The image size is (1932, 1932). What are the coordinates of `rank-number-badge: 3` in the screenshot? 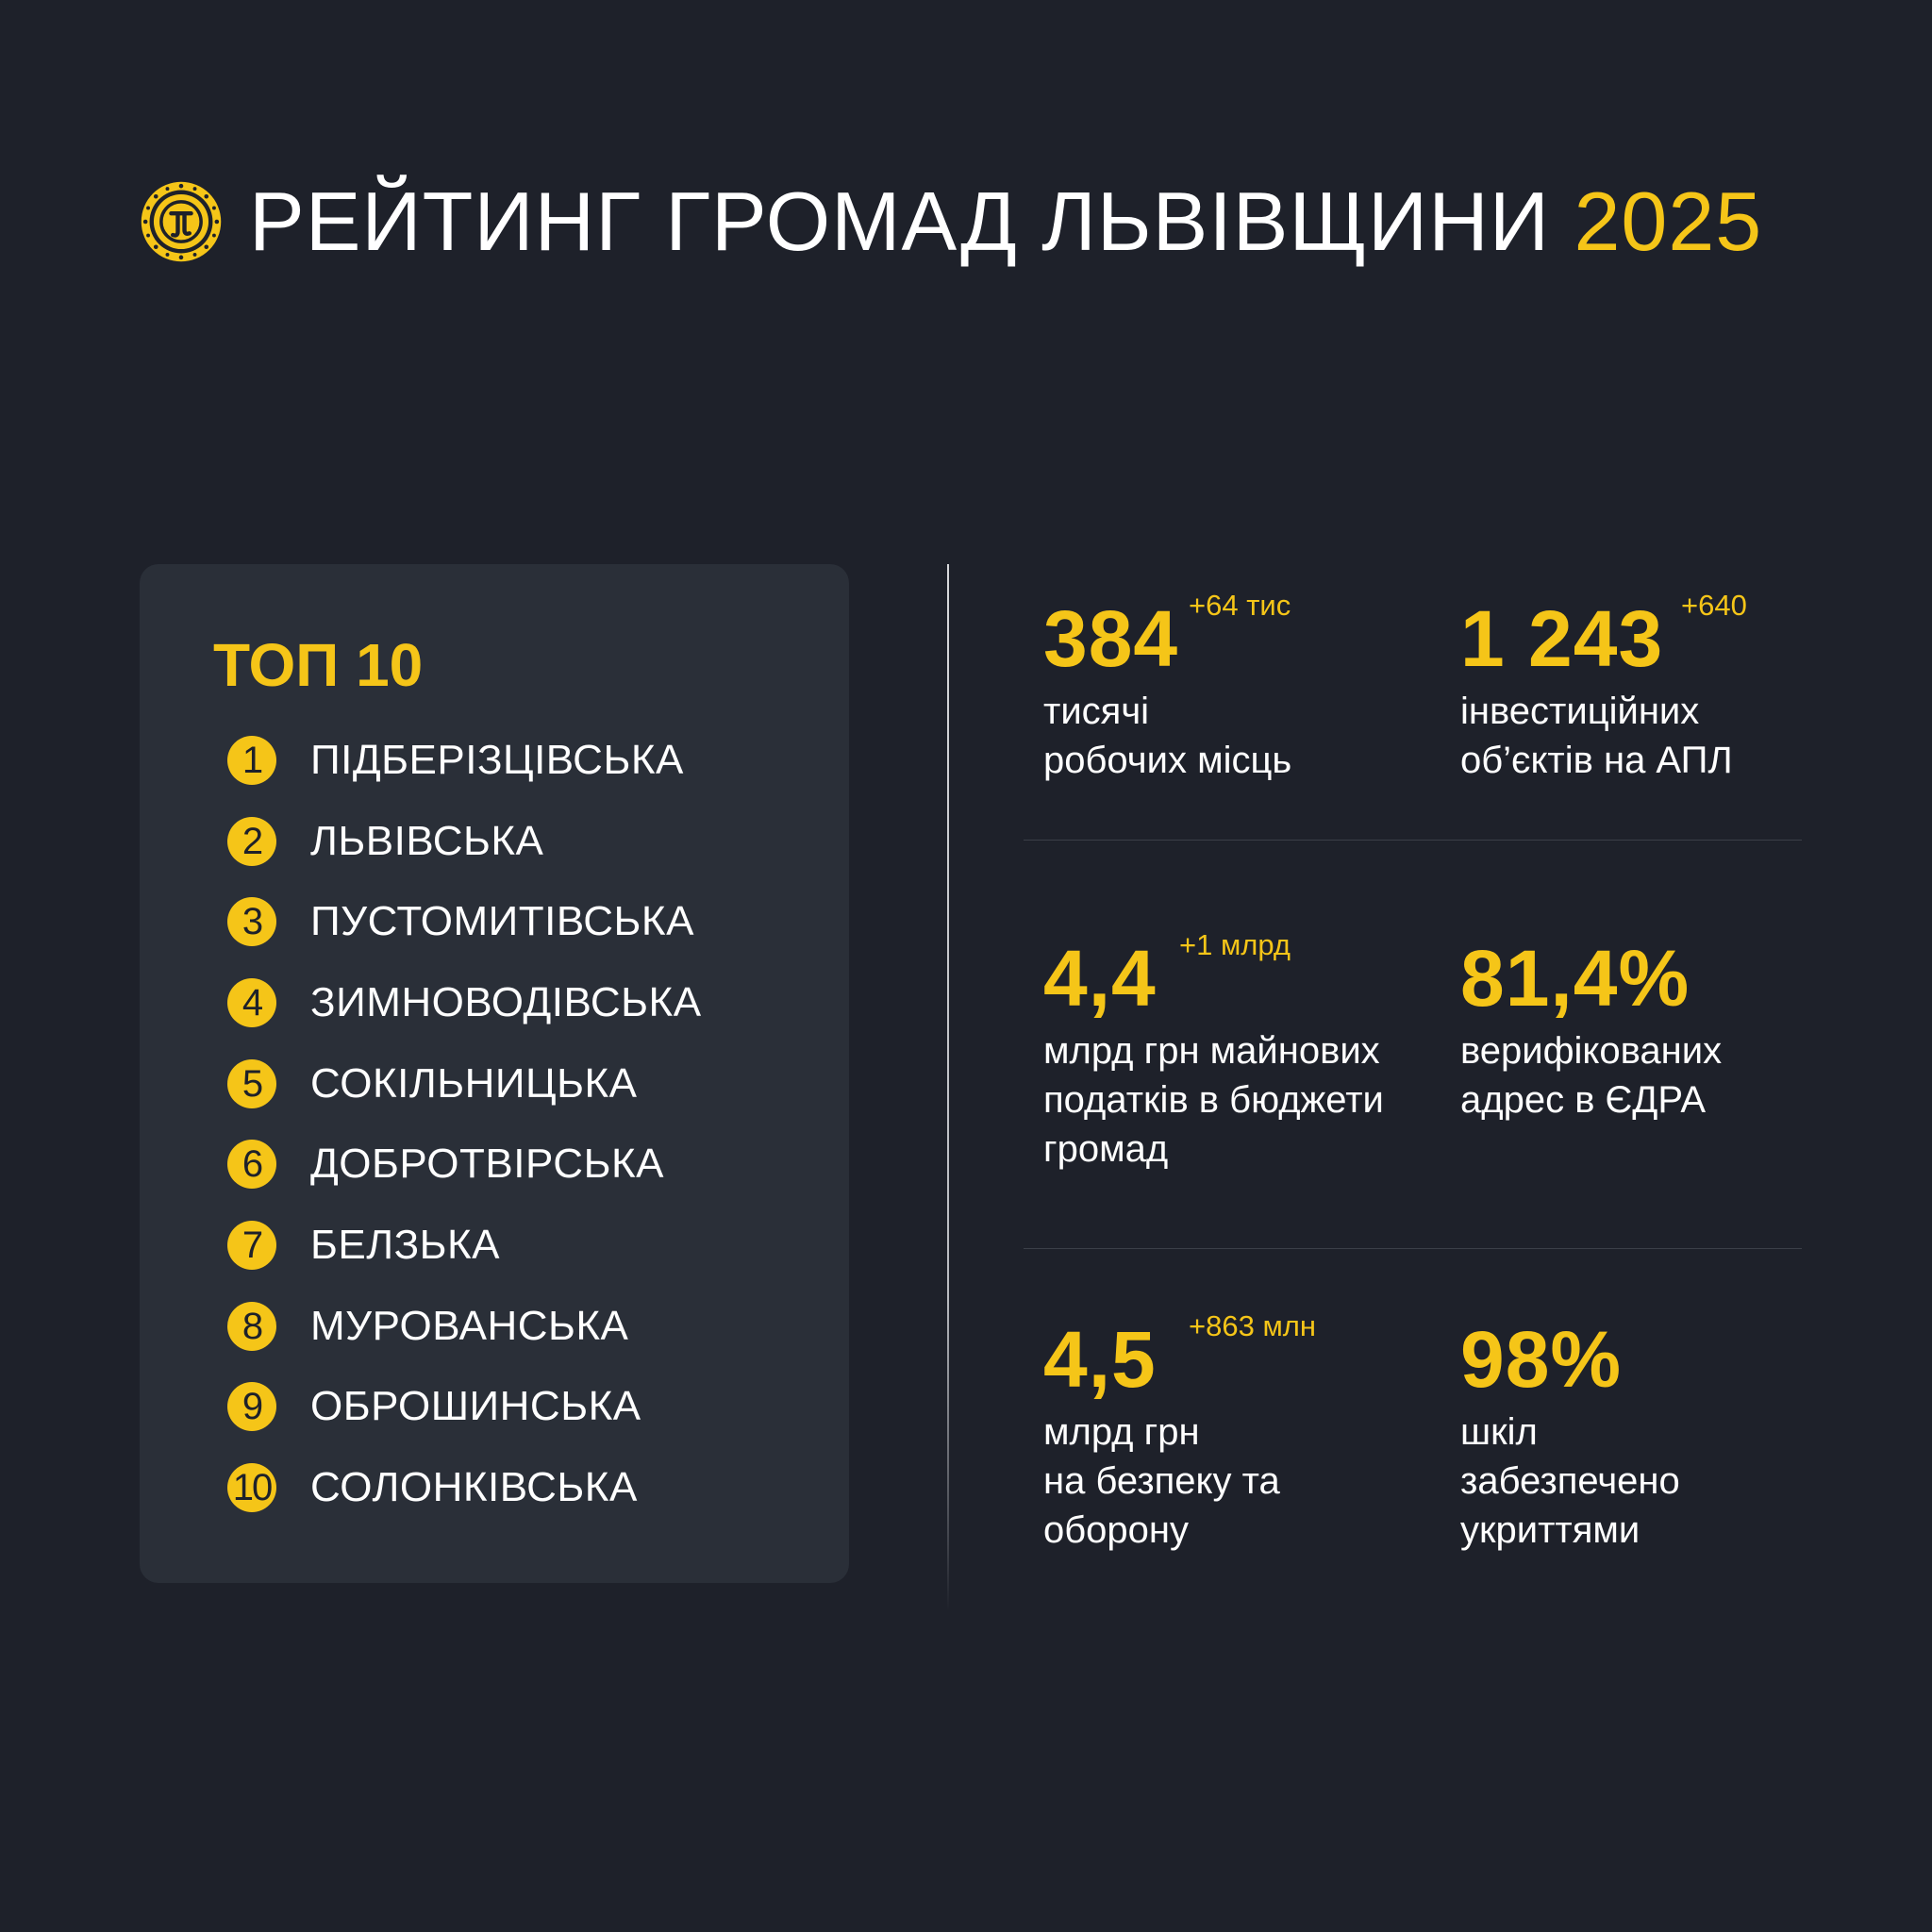 It's located at (252, 922).